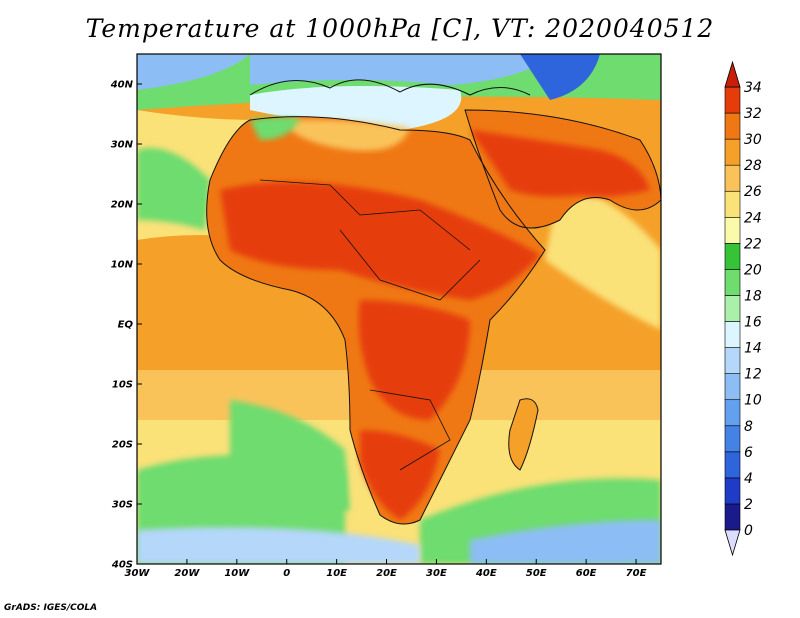 Image resolution: width=800 pixels, height=618 pixels. What do you see at coordinates (732, 74) in the screenshot?
I see `colorbar-over-arrow` at bounding box center [732, 74].